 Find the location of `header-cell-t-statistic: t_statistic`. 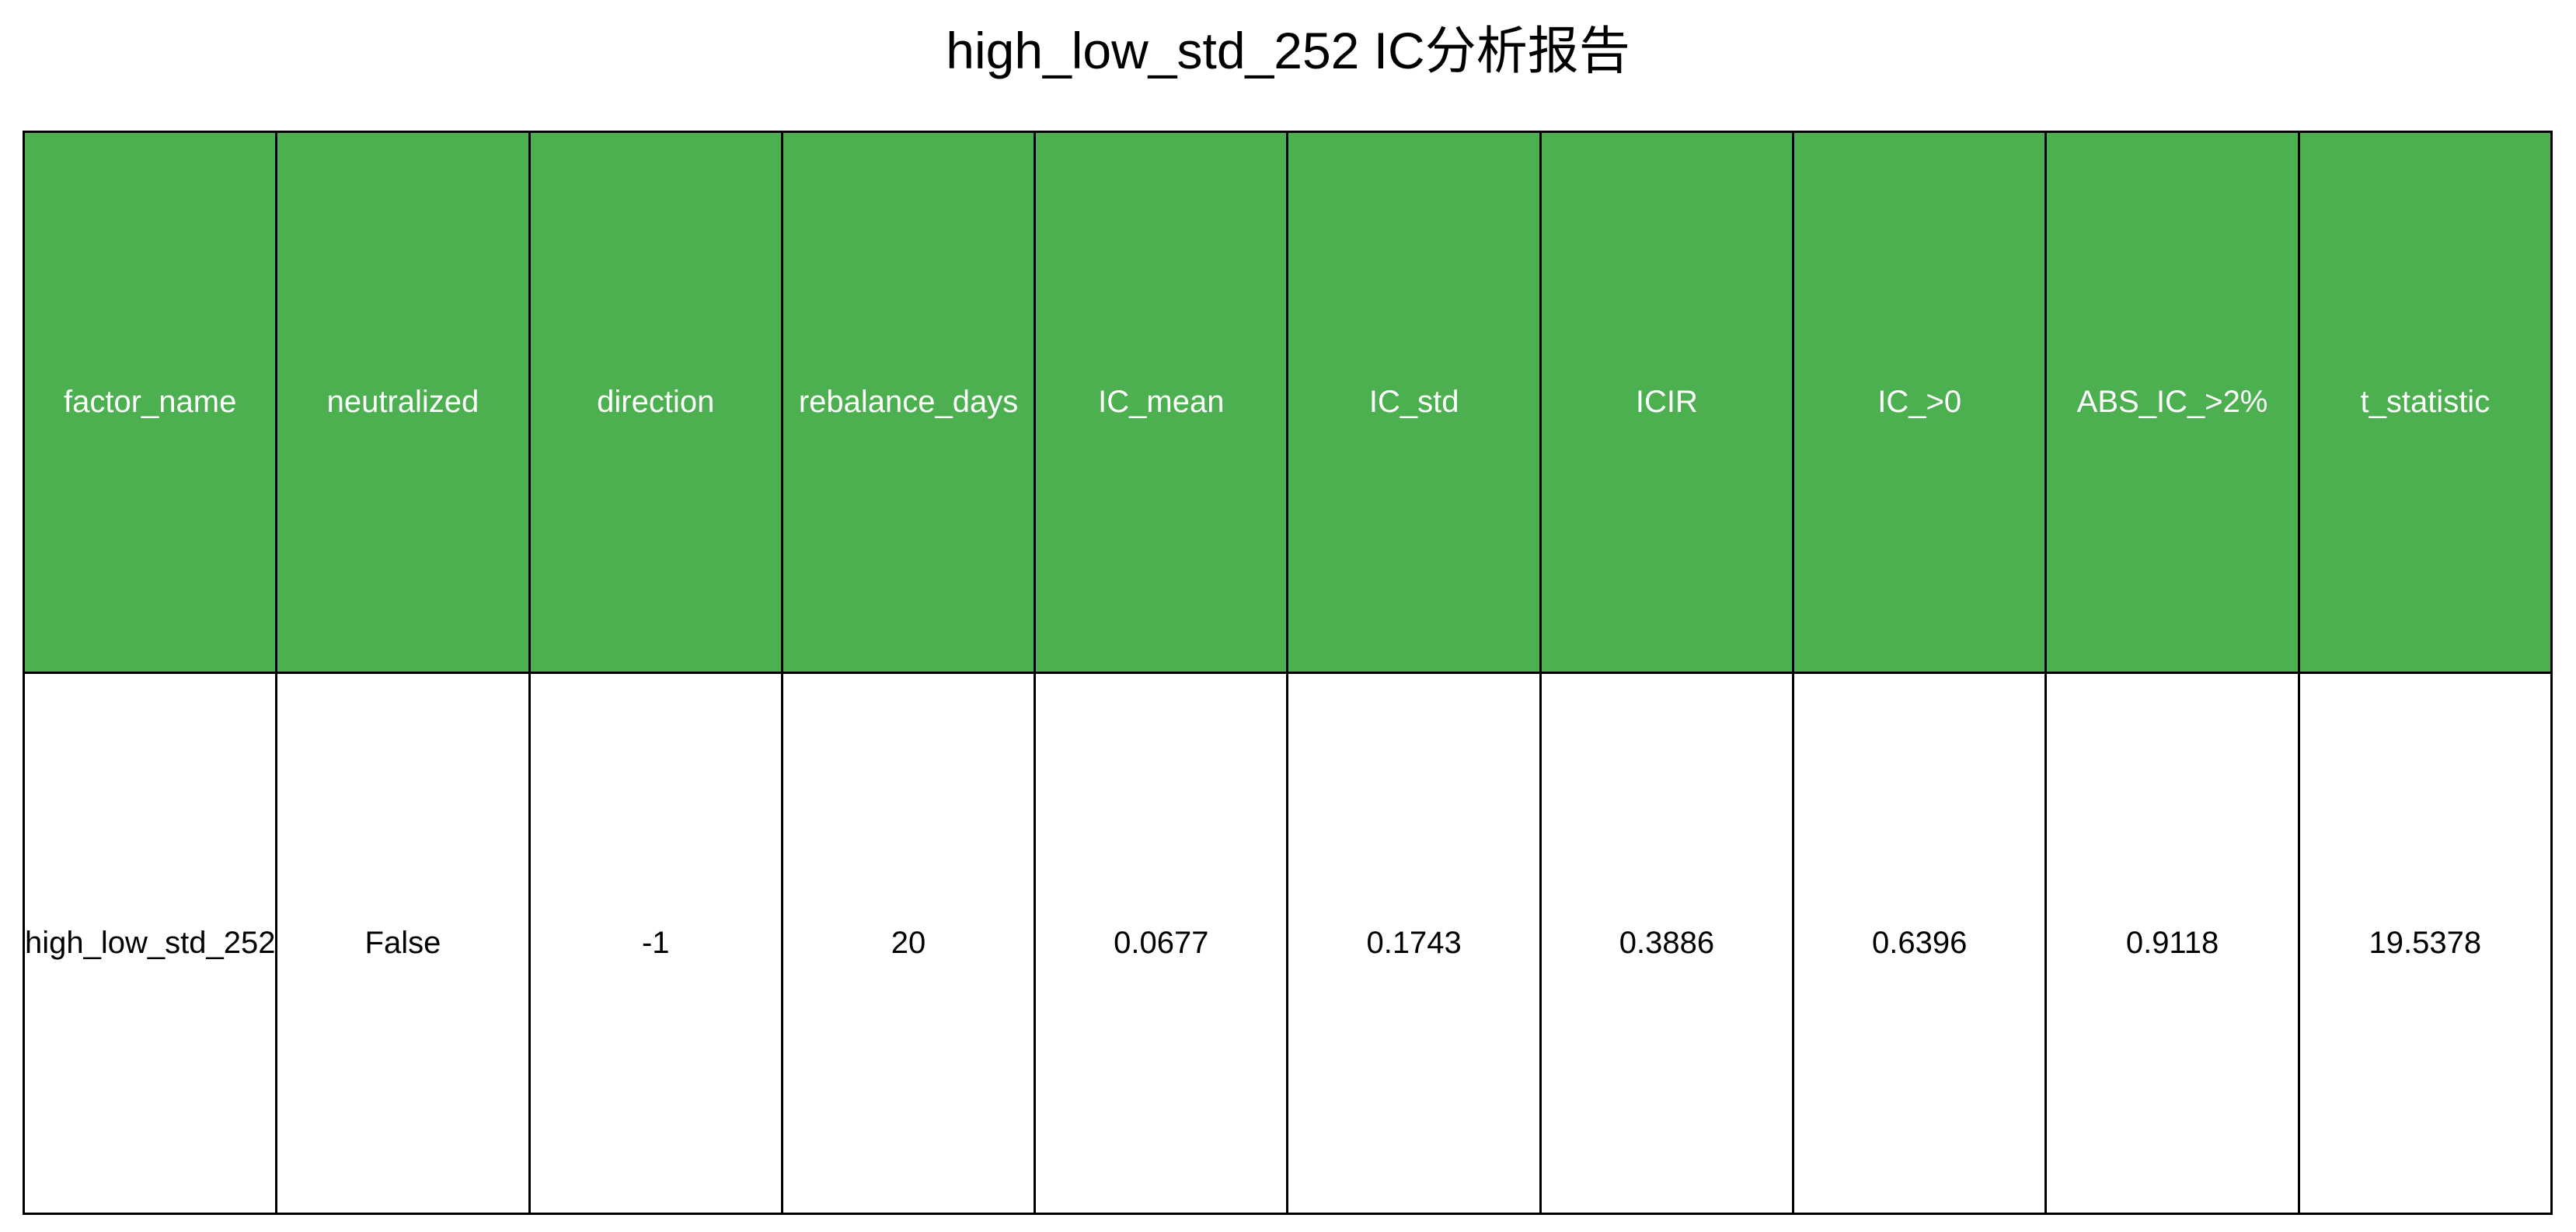

header-cell-t-statistic: t_statistic is located at coordinates (2425, 402).